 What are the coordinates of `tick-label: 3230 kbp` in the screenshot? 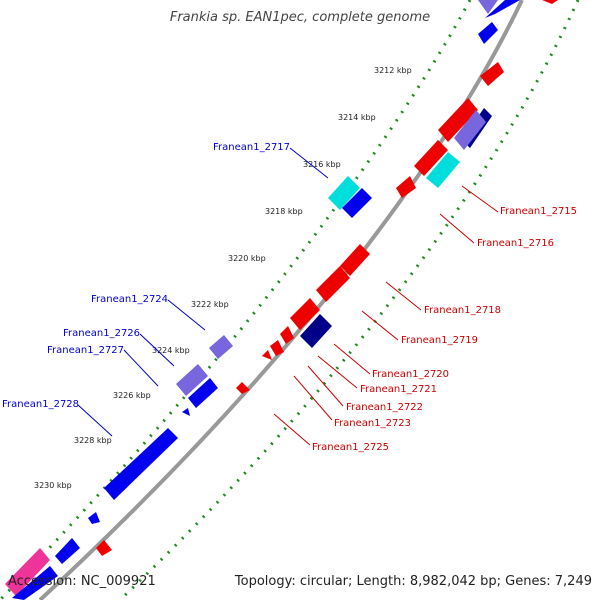 It's located at (53, 485).